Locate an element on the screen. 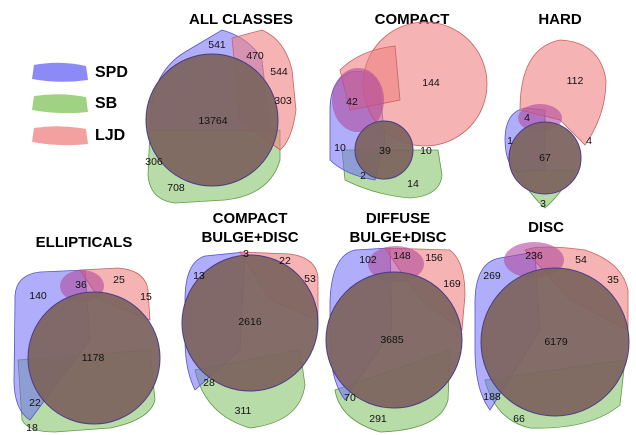 The image size is (636, 435). value-spd-only: 1 is located at coordinates (510, 141).